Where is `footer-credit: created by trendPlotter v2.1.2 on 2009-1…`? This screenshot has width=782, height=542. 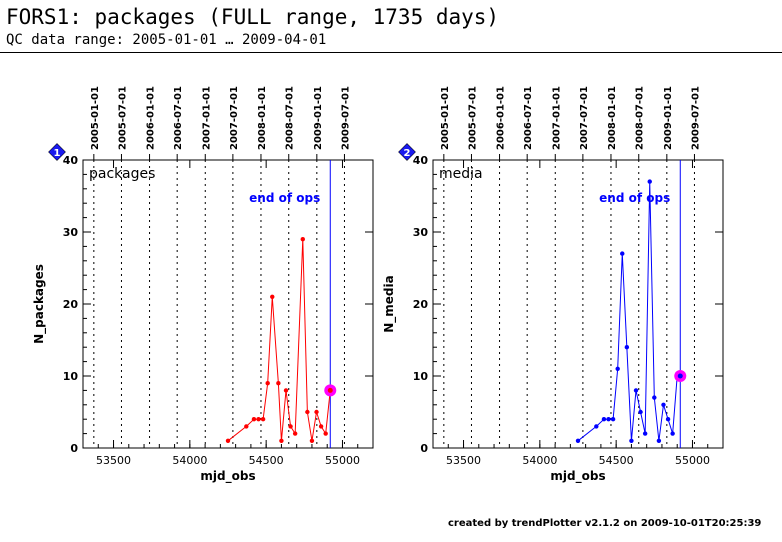 footer-credit: created by trendPlotter v2.1.2 on 2009-1… is located at coordinates (605, 523).